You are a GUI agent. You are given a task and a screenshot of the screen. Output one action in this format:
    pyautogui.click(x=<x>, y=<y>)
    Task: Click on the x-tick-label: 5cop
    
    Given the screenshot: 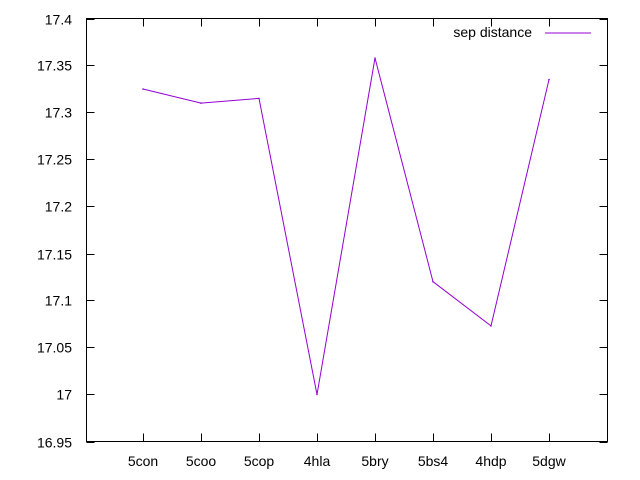 What is the action you would take?
    pyautogui.click(x=259, y=461)
    